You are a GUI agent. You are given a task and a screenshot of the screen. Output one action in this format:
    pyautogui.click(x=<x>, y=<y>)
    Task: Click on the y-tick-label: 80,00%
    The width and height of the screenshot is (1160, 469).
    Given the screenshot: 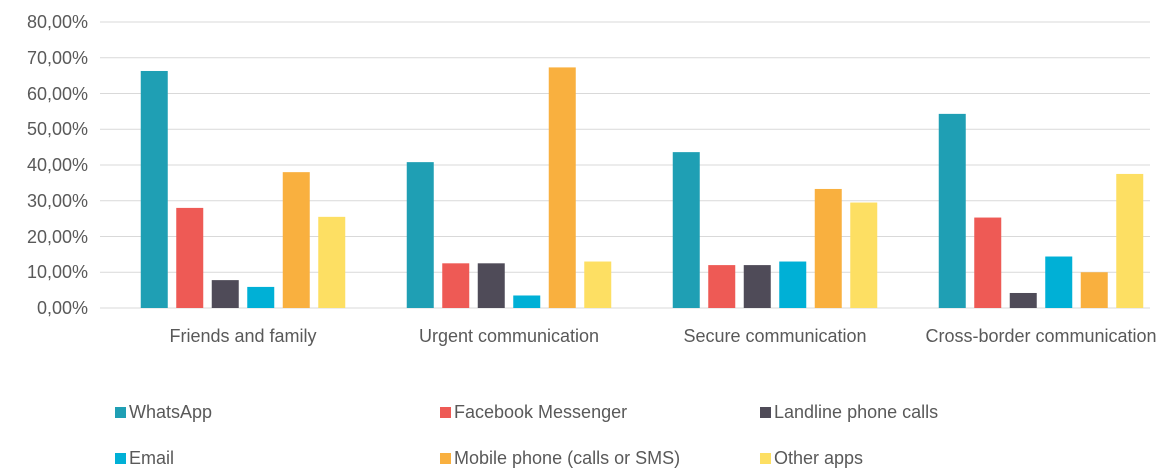 What is the action you would take?
    pyautogui.click(x=57, y=22)
    